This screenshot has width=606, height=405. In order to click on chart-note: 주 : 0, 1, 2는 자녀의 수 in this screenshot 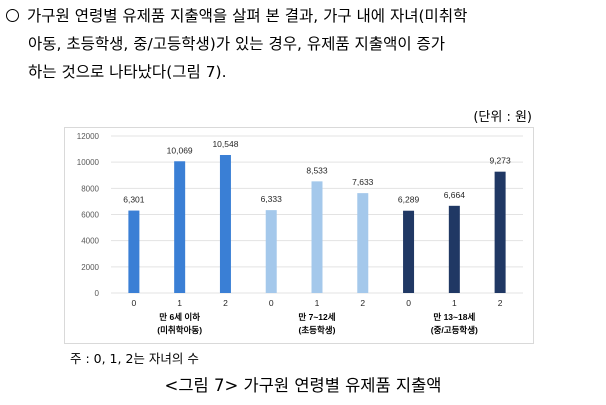, I will do `click(134, 358)`.